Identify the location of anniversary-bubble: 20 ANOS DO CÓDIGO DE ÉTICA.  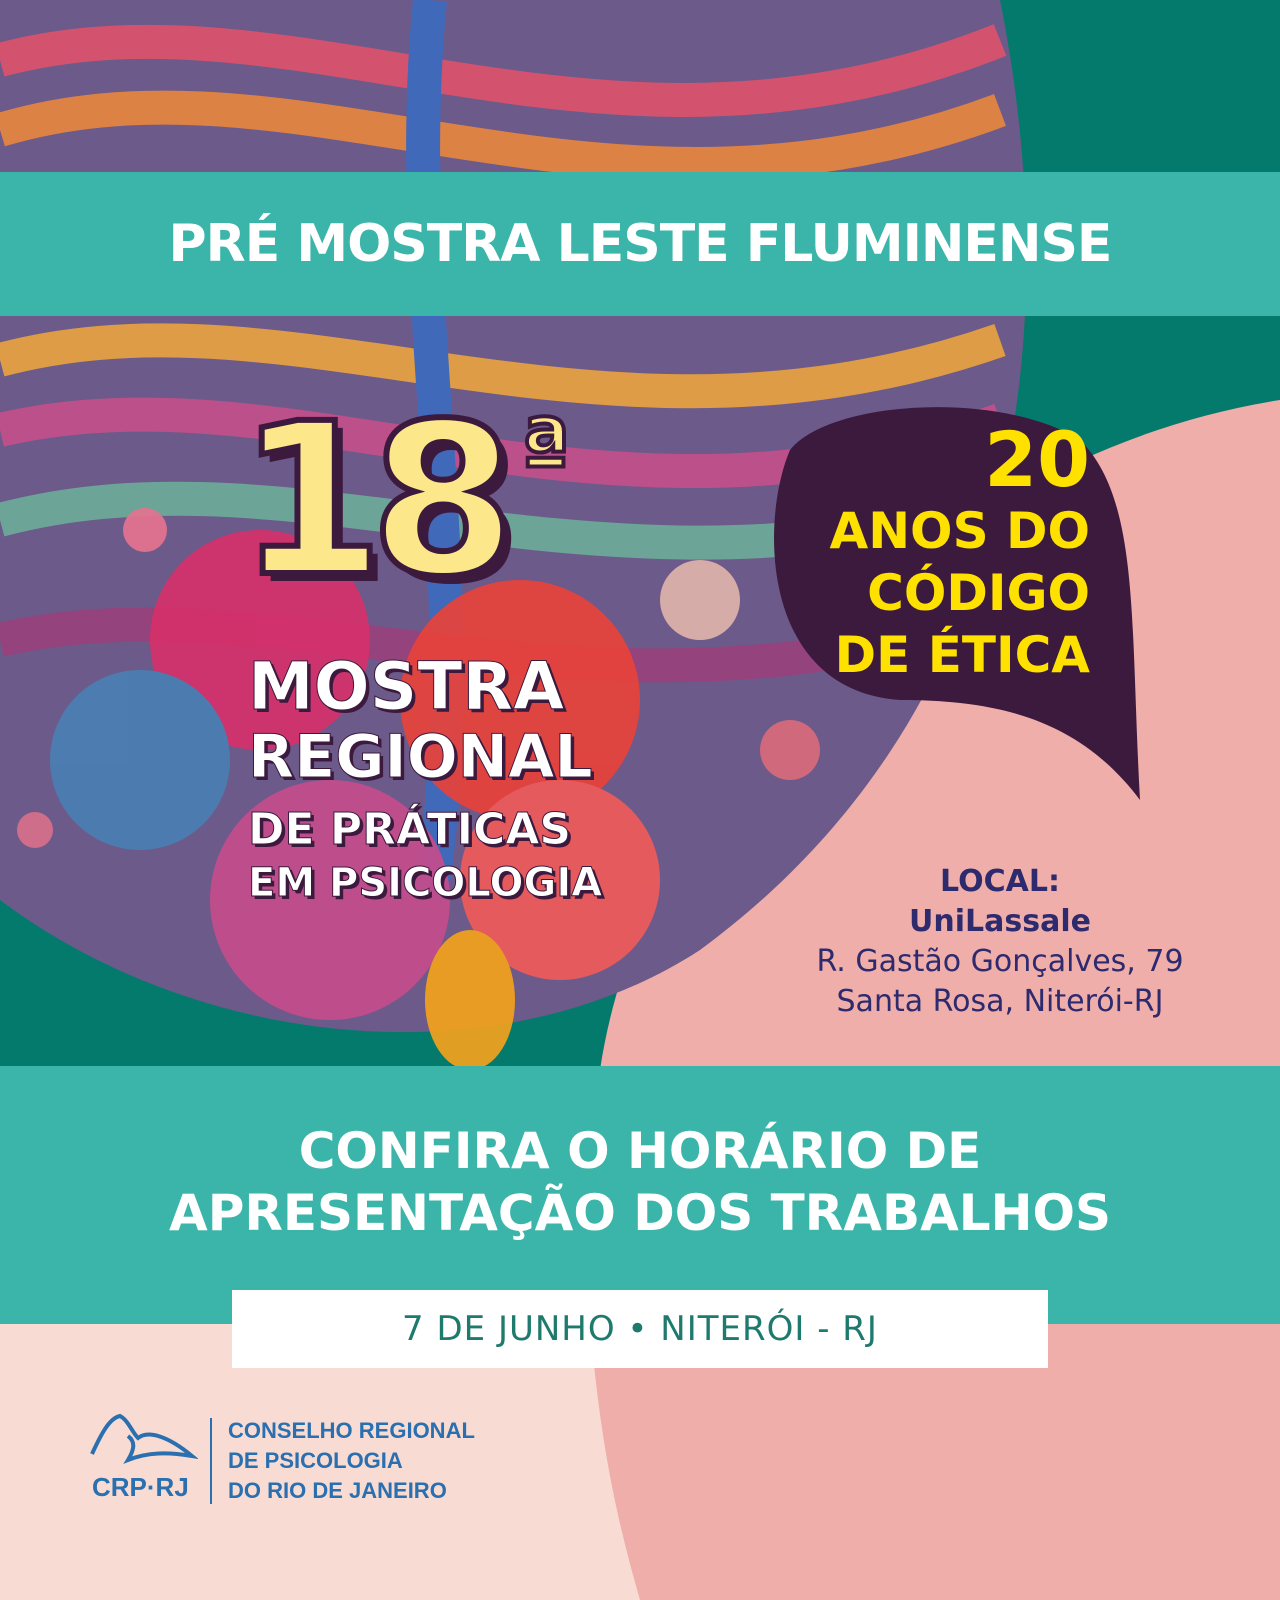
(945, 553).